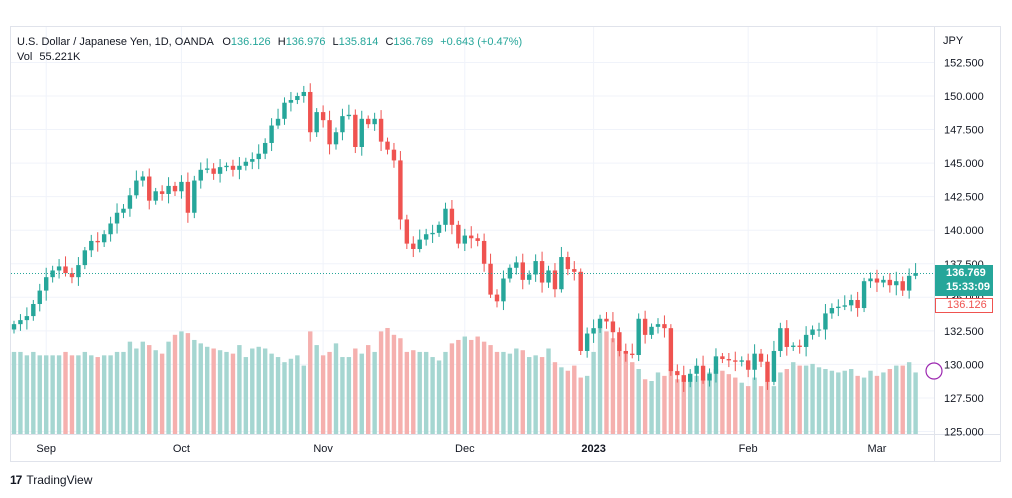  I want to click on event-marker-icon, so click(934, 371).